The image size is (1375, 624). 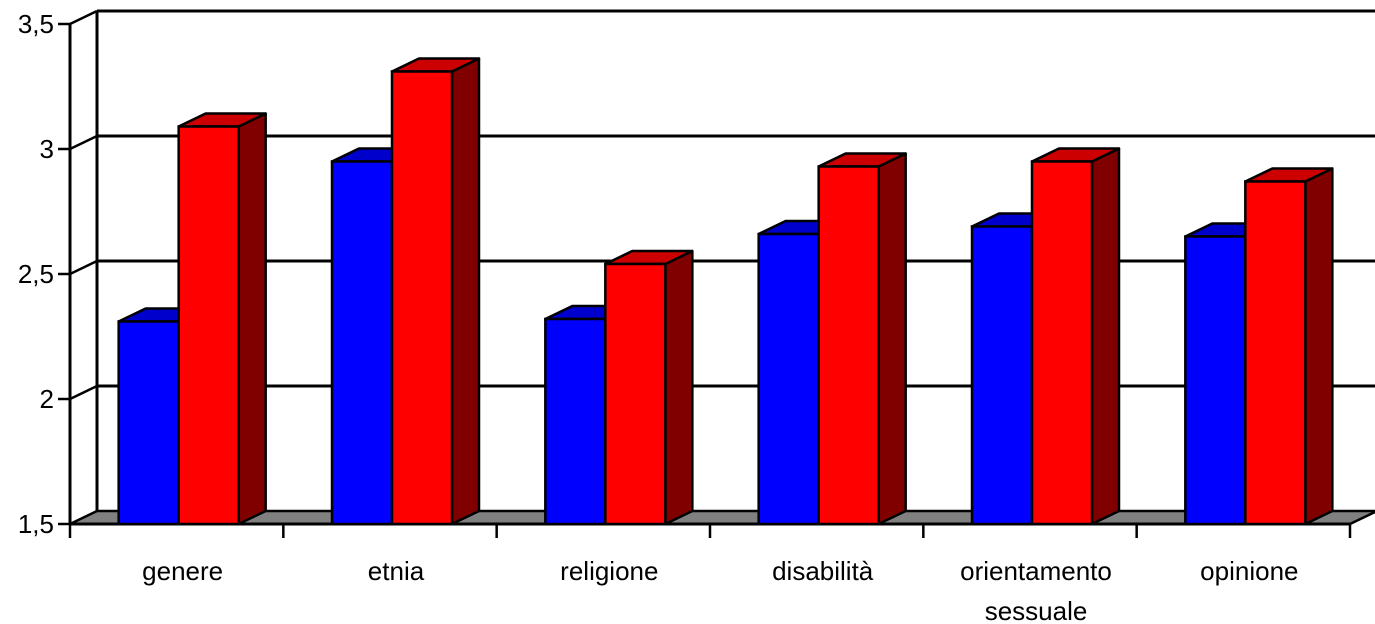 What do you see at coordinates (1036, 571) in the screenshot?
I see `x-category-label: orientamento` at bounding box center [1036, 571].